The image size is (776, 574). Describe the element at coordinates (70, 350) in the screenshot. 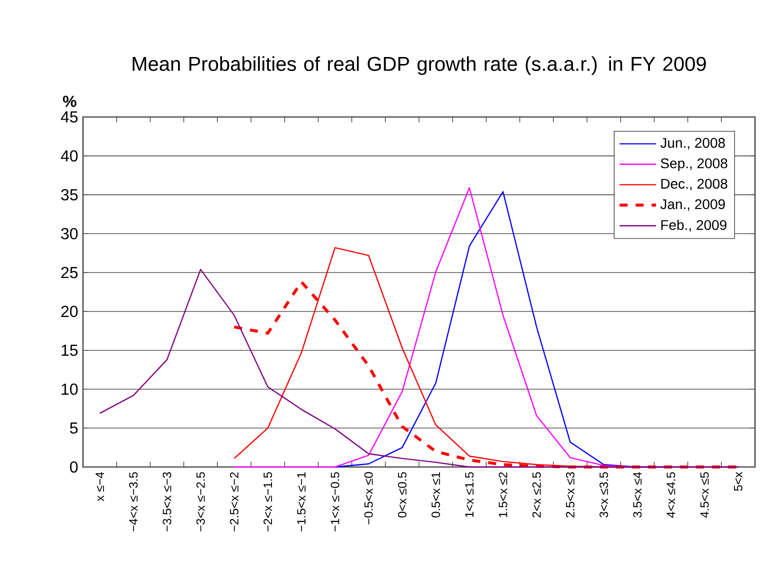

I see `y-tick-label: 15` at that location.